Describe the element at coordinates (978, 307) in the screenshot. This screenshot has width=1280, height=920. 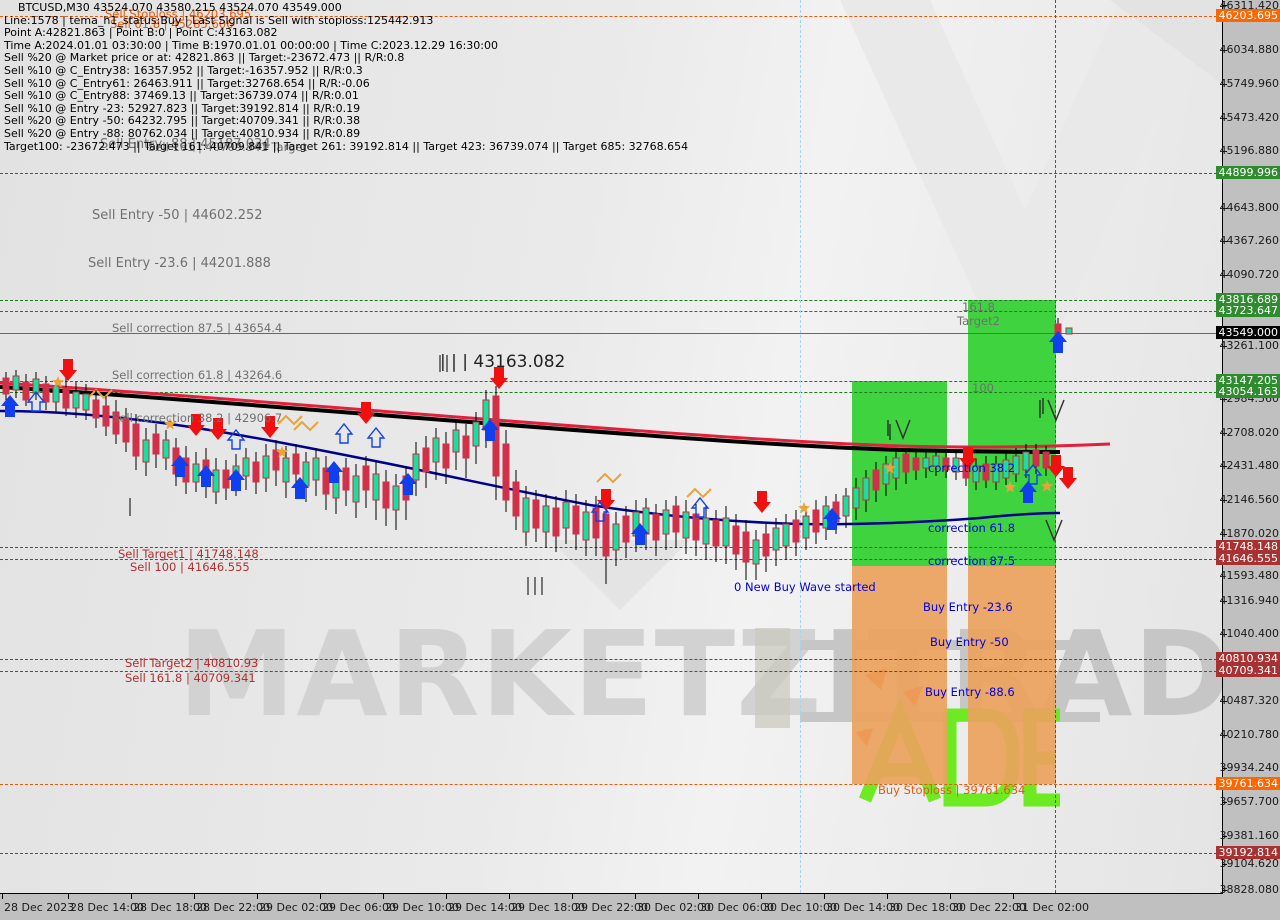
I see `annot-1618: 161.8` at that location.